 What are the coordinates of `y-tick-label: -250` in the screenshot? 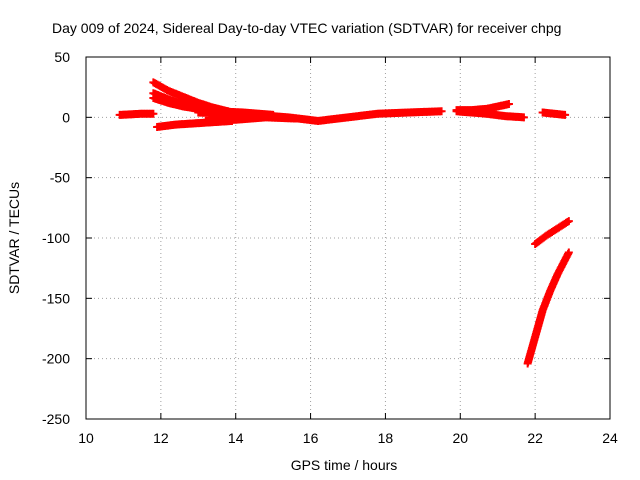 It's located at (56, 419).